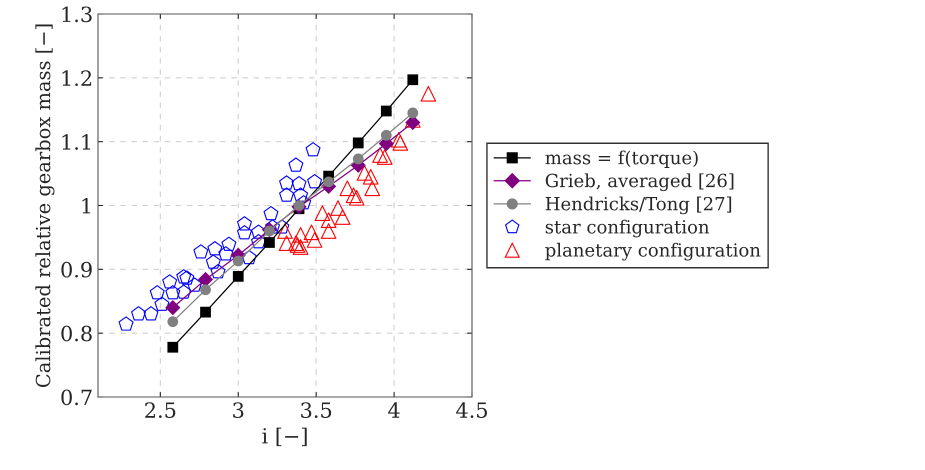  What do you see at coordinates (639, 205) in the screenshot?
I see `legend-label: Hendricks/Tong [27]` at bounding box center [639, 205].